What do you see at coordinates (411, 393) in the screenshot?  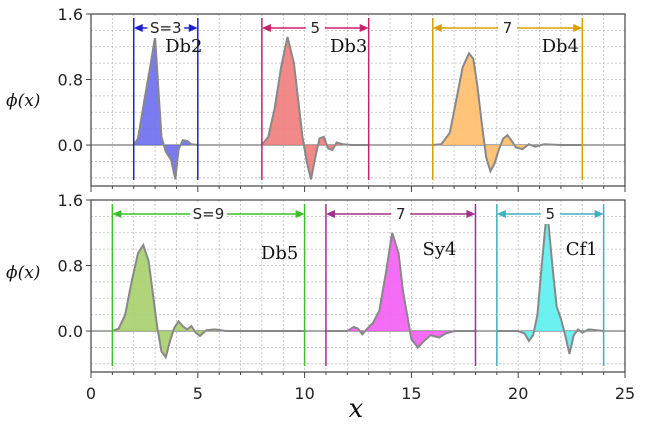 I see `x-tick-label: 15` at bounding box center [411, 393].